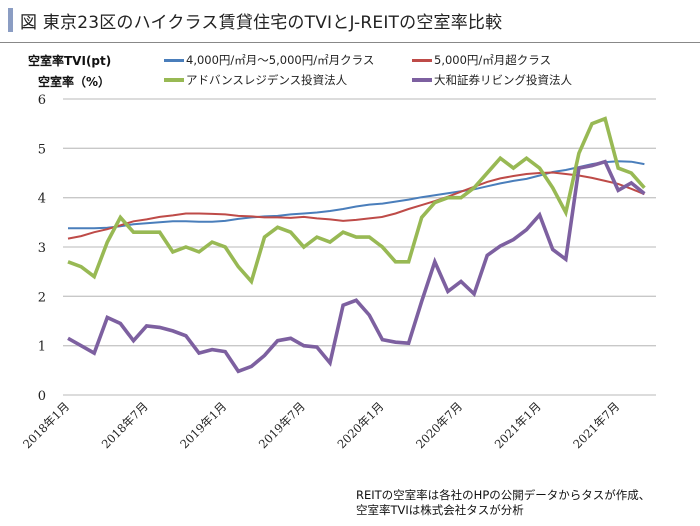 Image resolution: width=700 pixels, height=526 pixels. I want to click on y-tick-label: 0, so click(42, 396).